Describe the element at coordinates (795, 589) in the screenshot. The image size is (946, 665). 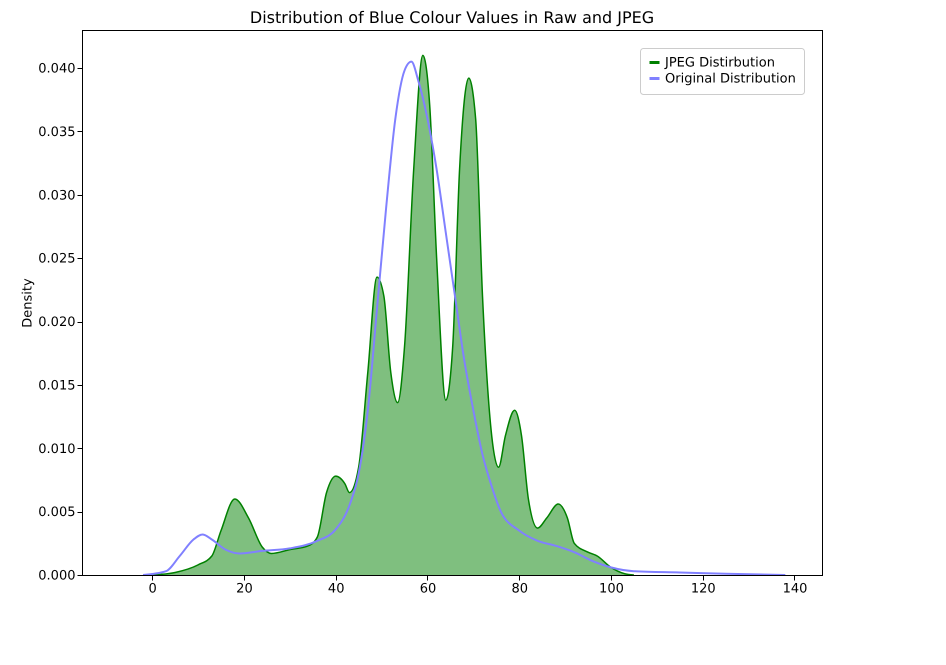
I see `x-tick-label: 140` at that location.